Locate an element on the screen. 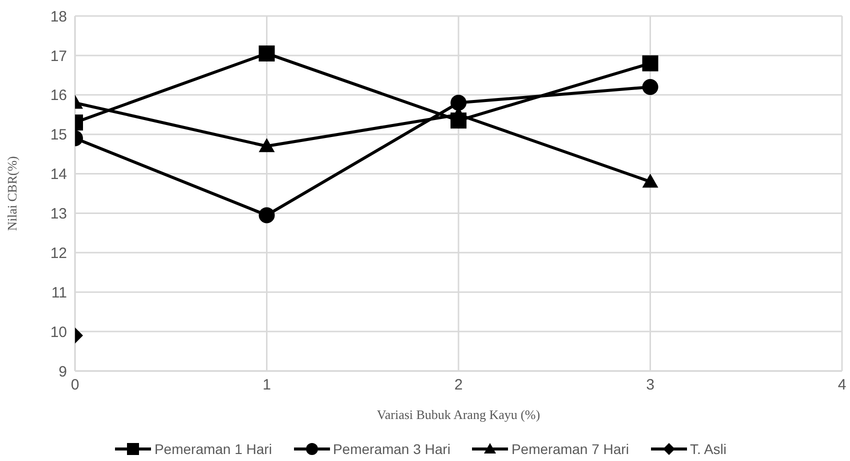 The width and height of the screenshot is (850, 461). x-tick-label: 1 is located at coordinates (266, 385).